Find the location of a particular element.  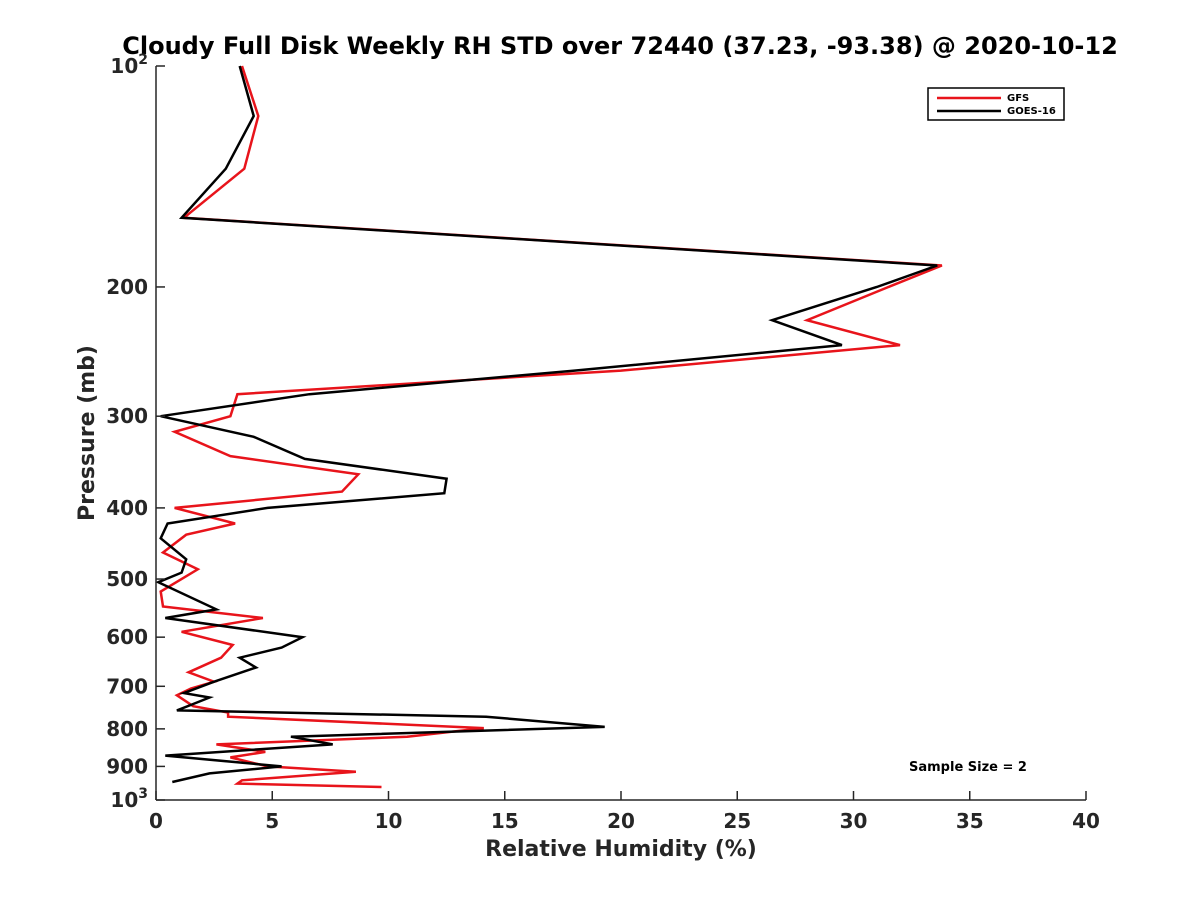

x-tick-label: 15 is located at coordinates (505, 821).